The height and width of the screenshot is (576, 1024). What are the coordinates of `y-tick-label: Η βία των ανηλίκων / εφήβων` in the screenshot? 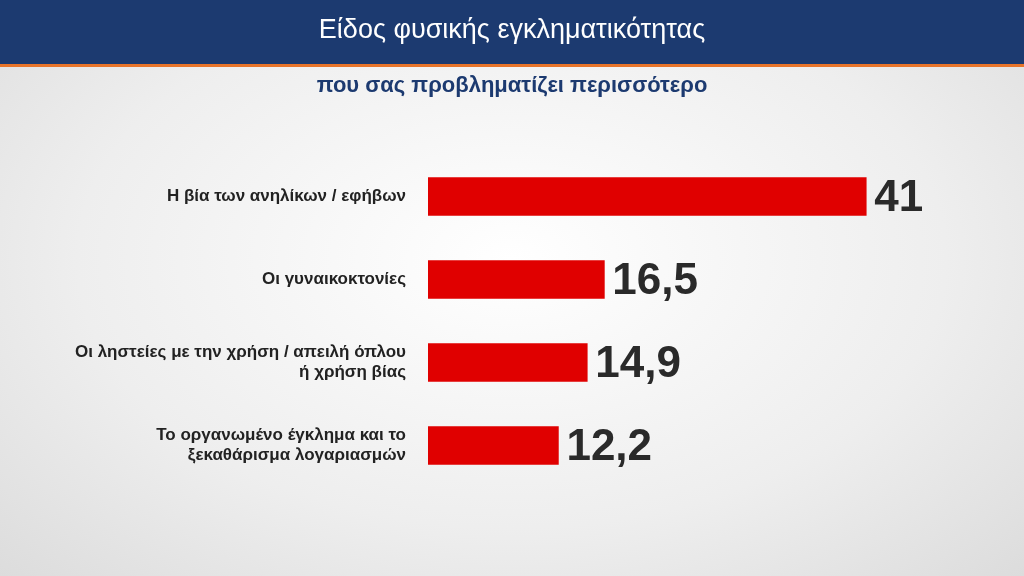 It's located at (286, 196).